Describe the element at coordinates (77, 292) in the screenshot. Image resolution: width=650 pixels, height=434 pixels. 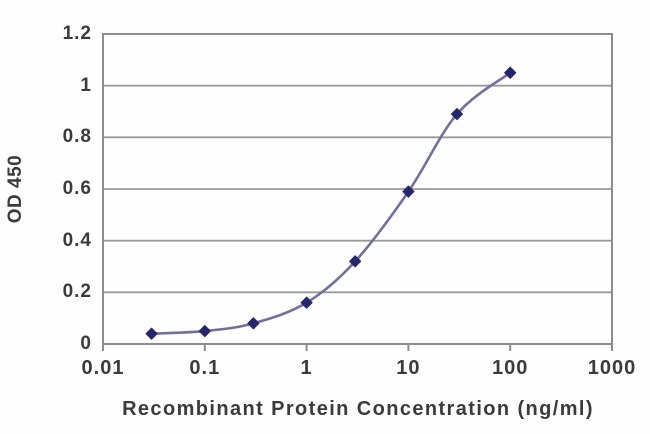
I see `y-tick-label: 0.2` at that location.